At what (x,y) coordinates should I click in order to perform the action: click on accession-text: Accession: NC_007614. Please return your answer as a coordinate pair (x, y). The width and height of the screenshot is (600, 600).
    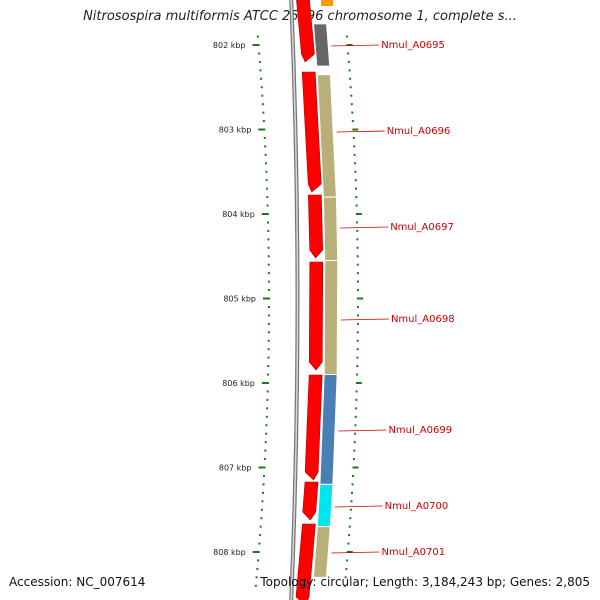
    Looking at the image, I should click on (77, 582).